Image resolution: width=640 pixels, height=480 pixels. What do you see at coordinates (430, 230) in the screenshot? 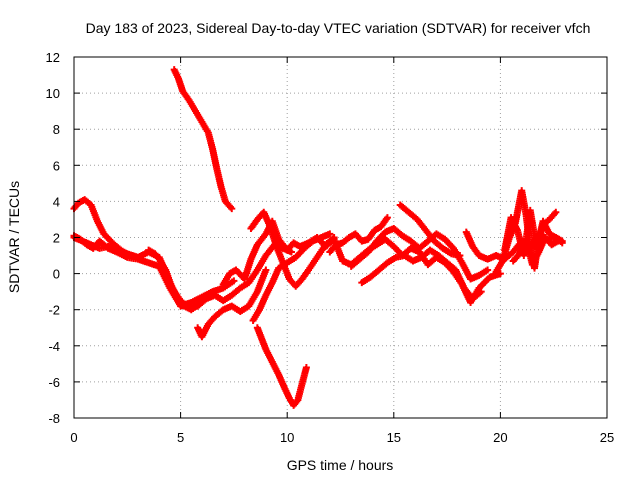
I see `series-arc-o` at bounding box center [430, 230].